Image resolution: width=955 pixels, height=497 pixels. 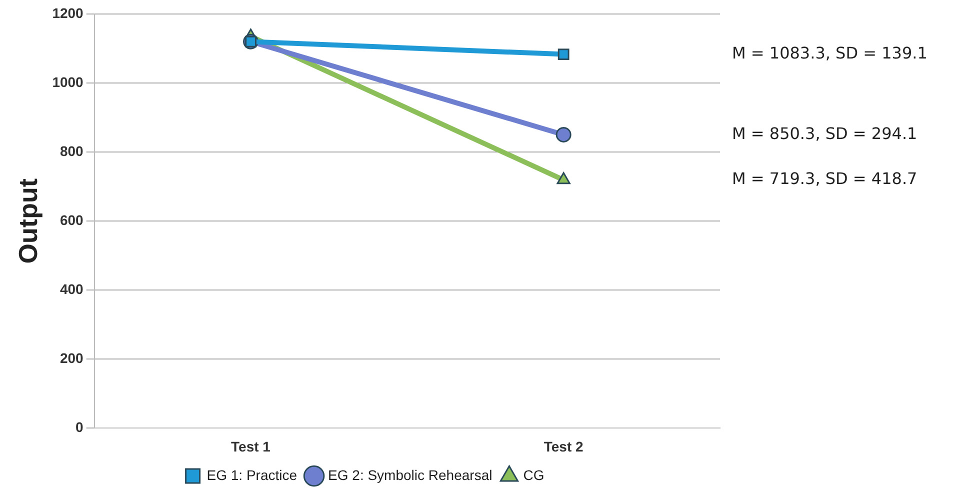 What do you see at coordinates (72, 358) in the screenshot?
I see `y-tick-label: 200` at bounding box center [72, 358].